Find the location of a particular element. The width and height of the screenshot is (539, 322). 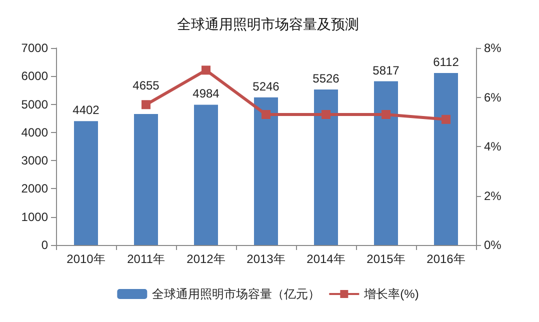

y-tick-label: 0 is located at coordinates (44, 245).